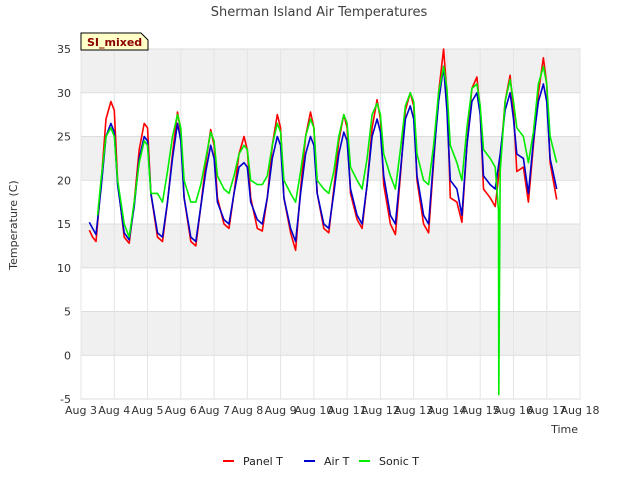 This screenshot has width=640, height=480. I want to click on x-tick-label: Aug 17, so click(546, 410).